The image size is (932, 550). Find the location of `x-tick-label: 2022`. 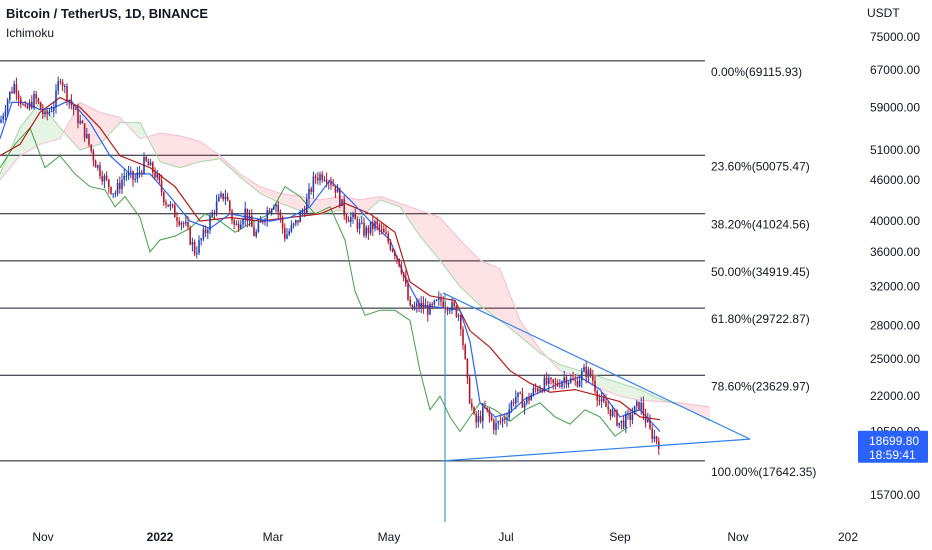

x-tick-label: 2022 is located at coordinates (160, 537).